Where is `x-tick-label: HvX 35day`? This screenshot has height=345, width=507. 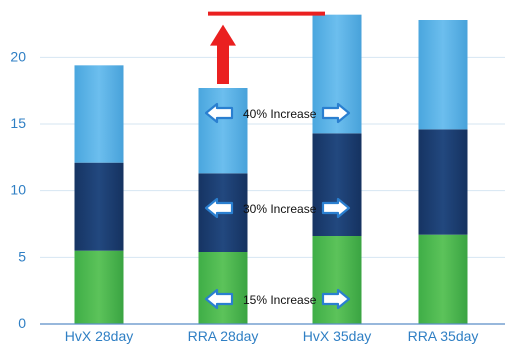 x-tick-label: HvX 35day is located at coordinates (337, 336).